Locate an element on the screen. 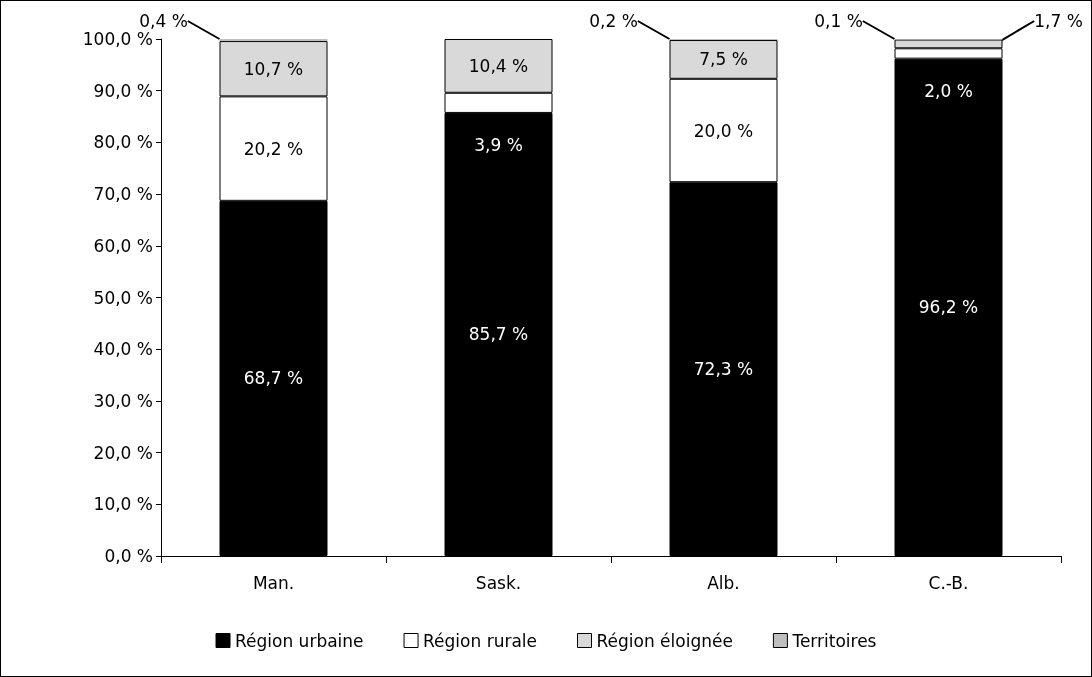 The image size is (1092, 677). data-label: 3,9 % is located at coordinates (498, 144).